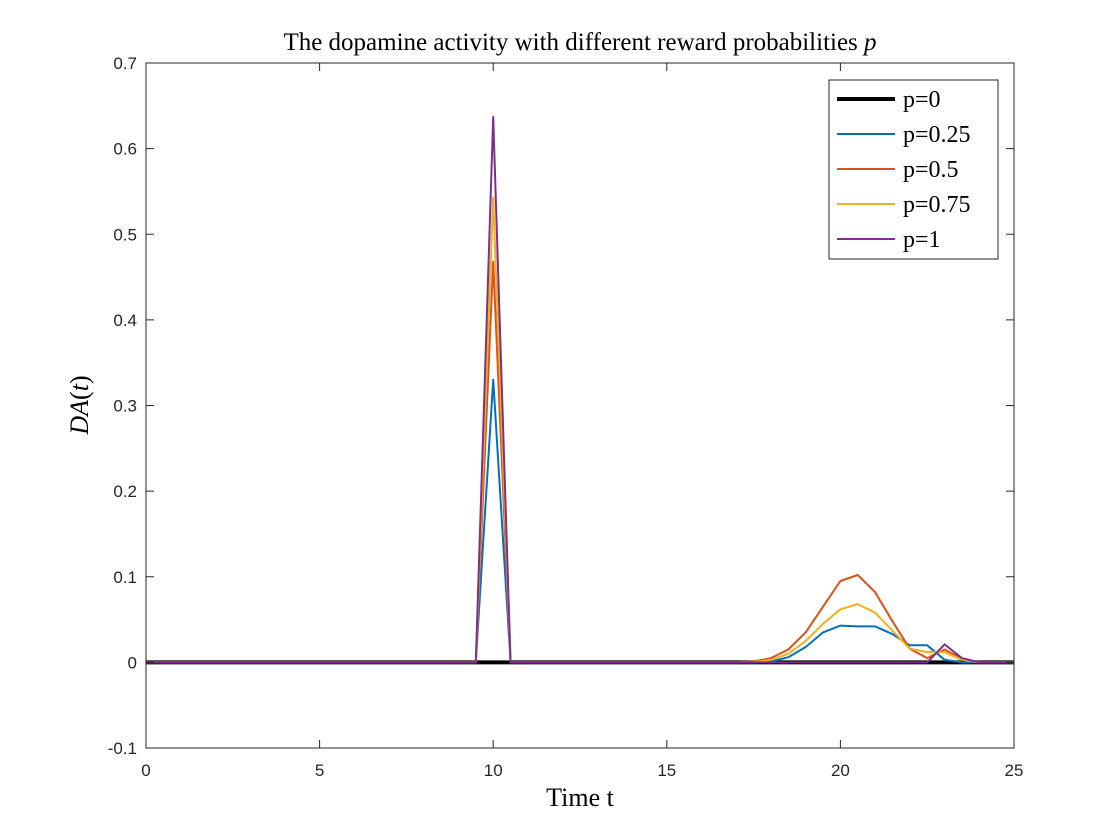  I want to click on legend-label: p=0.25, so click(937, 135).